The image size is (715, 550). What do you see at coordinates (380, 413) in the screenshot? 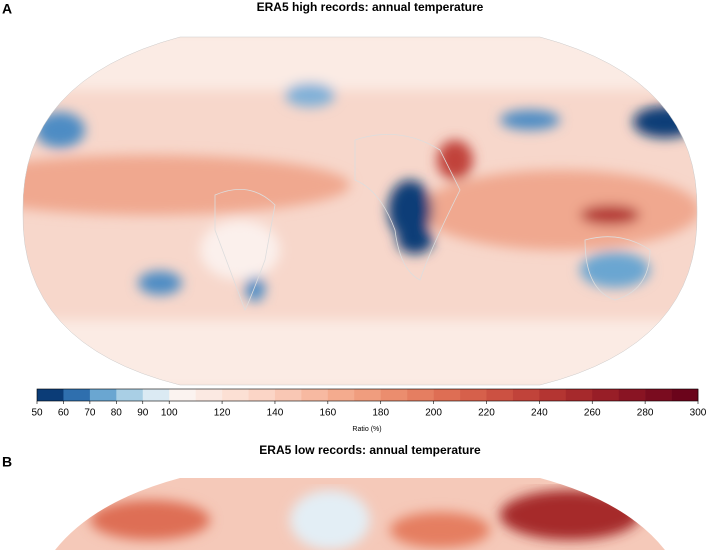
I see `colorbar-tick-label: 180` at bounding box center [380, 413].